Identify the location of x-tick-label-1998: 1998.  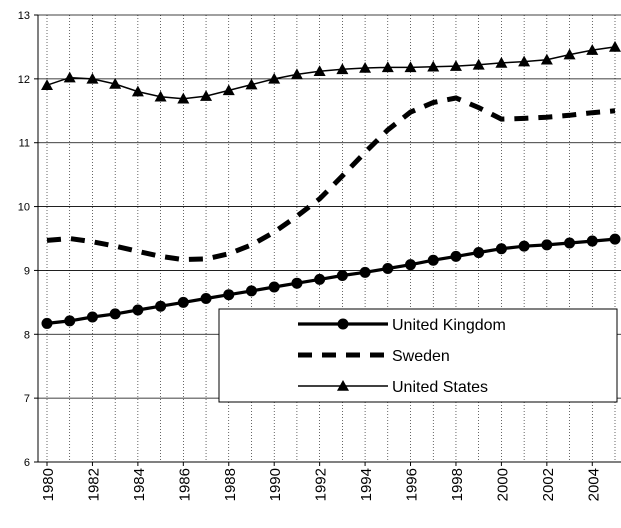
(457, 484).